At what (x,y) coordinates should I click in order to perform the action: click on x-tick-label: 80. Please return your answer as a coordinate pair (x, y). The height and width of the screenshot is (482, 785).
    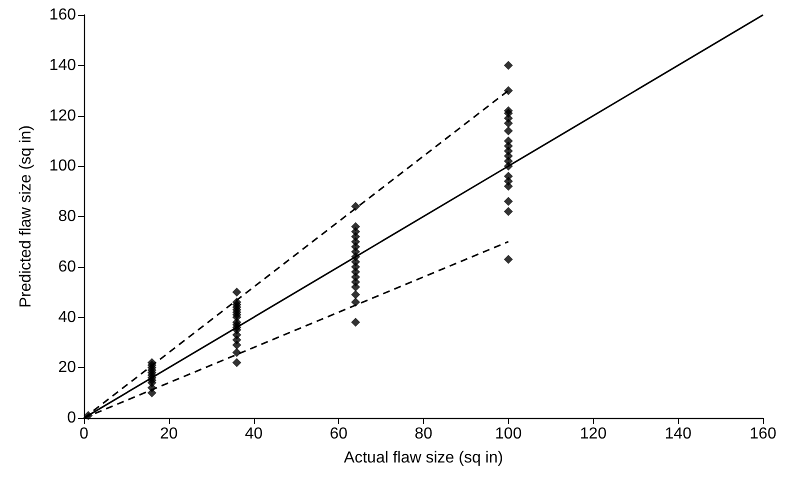
    Looking at the image, I should click on (423, 434).